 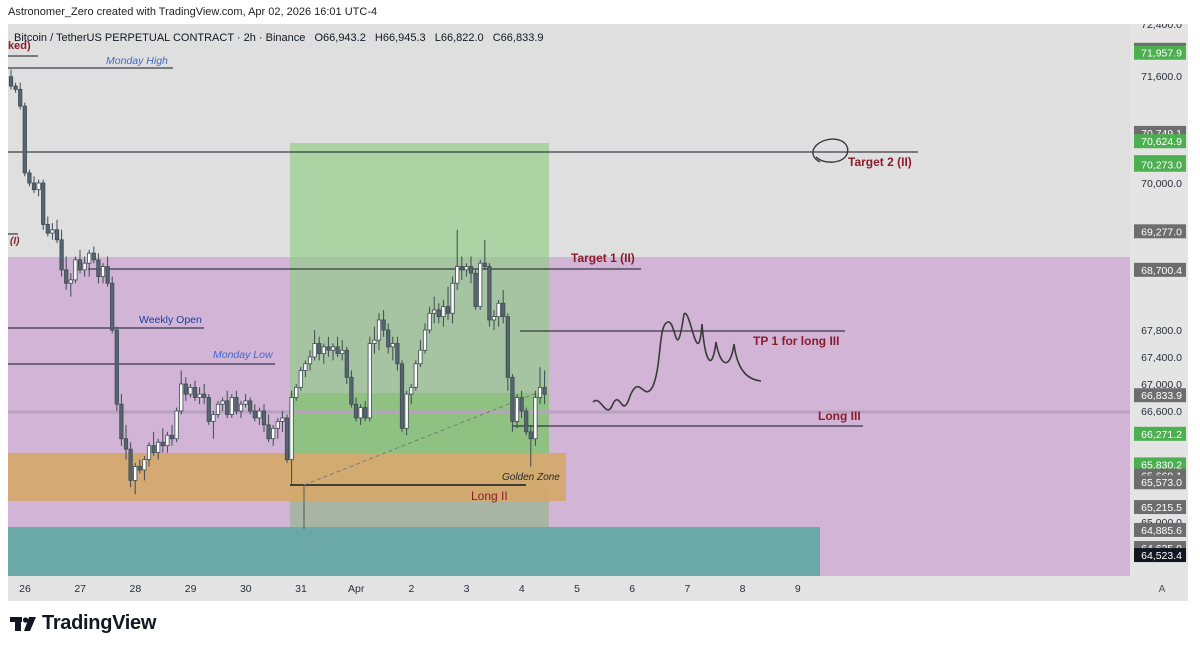 I want to click on price-badge: 66,271.2, so click(x=1160, y=433).